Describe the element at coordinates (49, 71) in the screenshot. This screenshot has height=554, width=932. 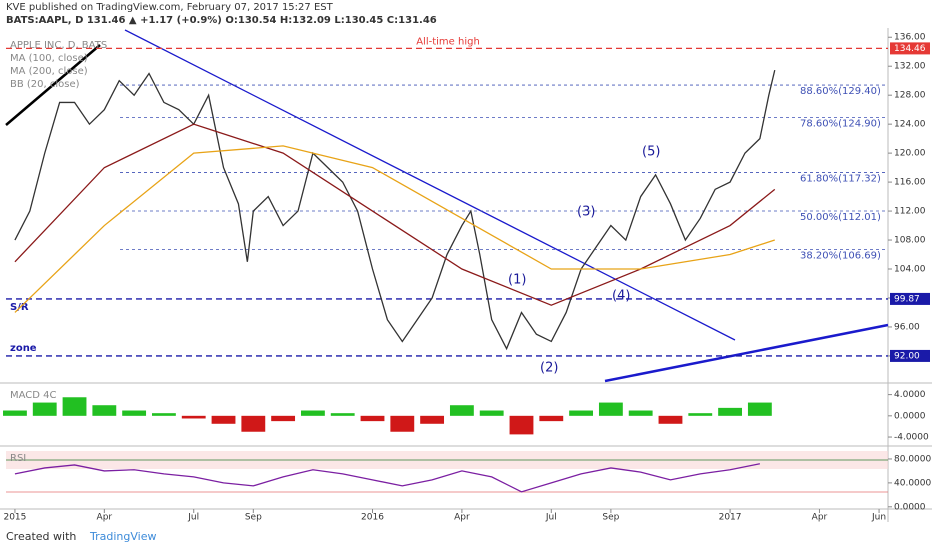
I see `legend-entry: MA (200, close)` at that location.